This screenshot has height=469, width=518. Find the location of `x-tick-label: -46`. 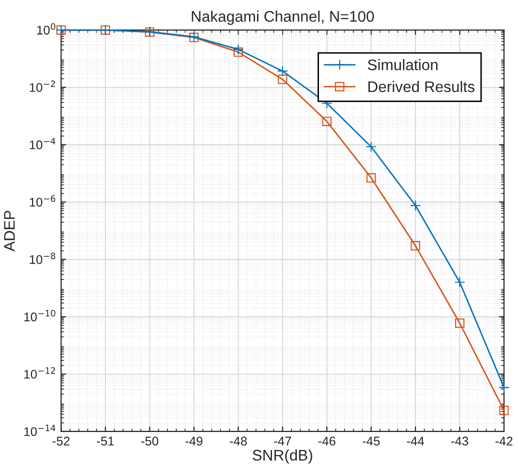

x-tick-label: -46 is located at coordinates (327, 441).